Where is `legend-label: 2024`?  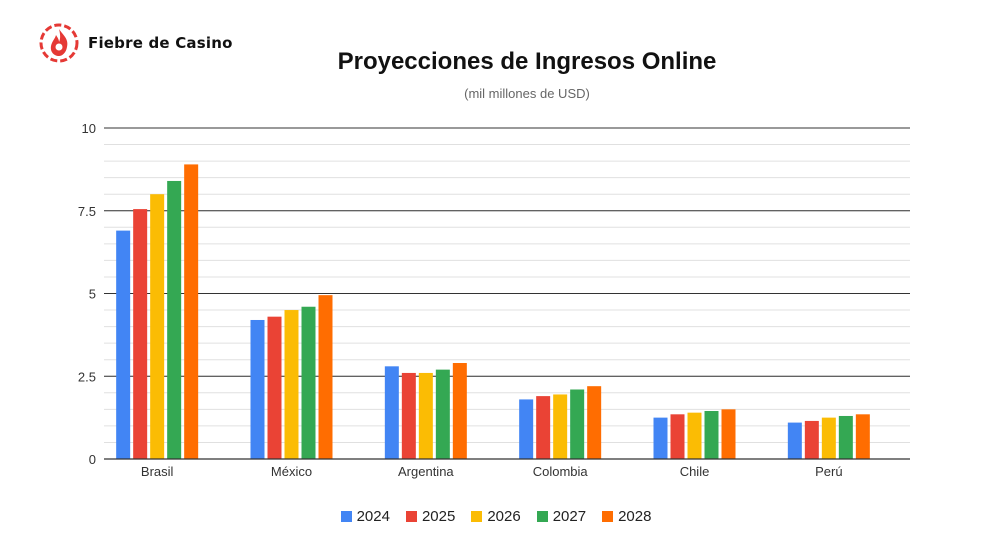 legend-label: 2024 is located at coordinates (373, 516).